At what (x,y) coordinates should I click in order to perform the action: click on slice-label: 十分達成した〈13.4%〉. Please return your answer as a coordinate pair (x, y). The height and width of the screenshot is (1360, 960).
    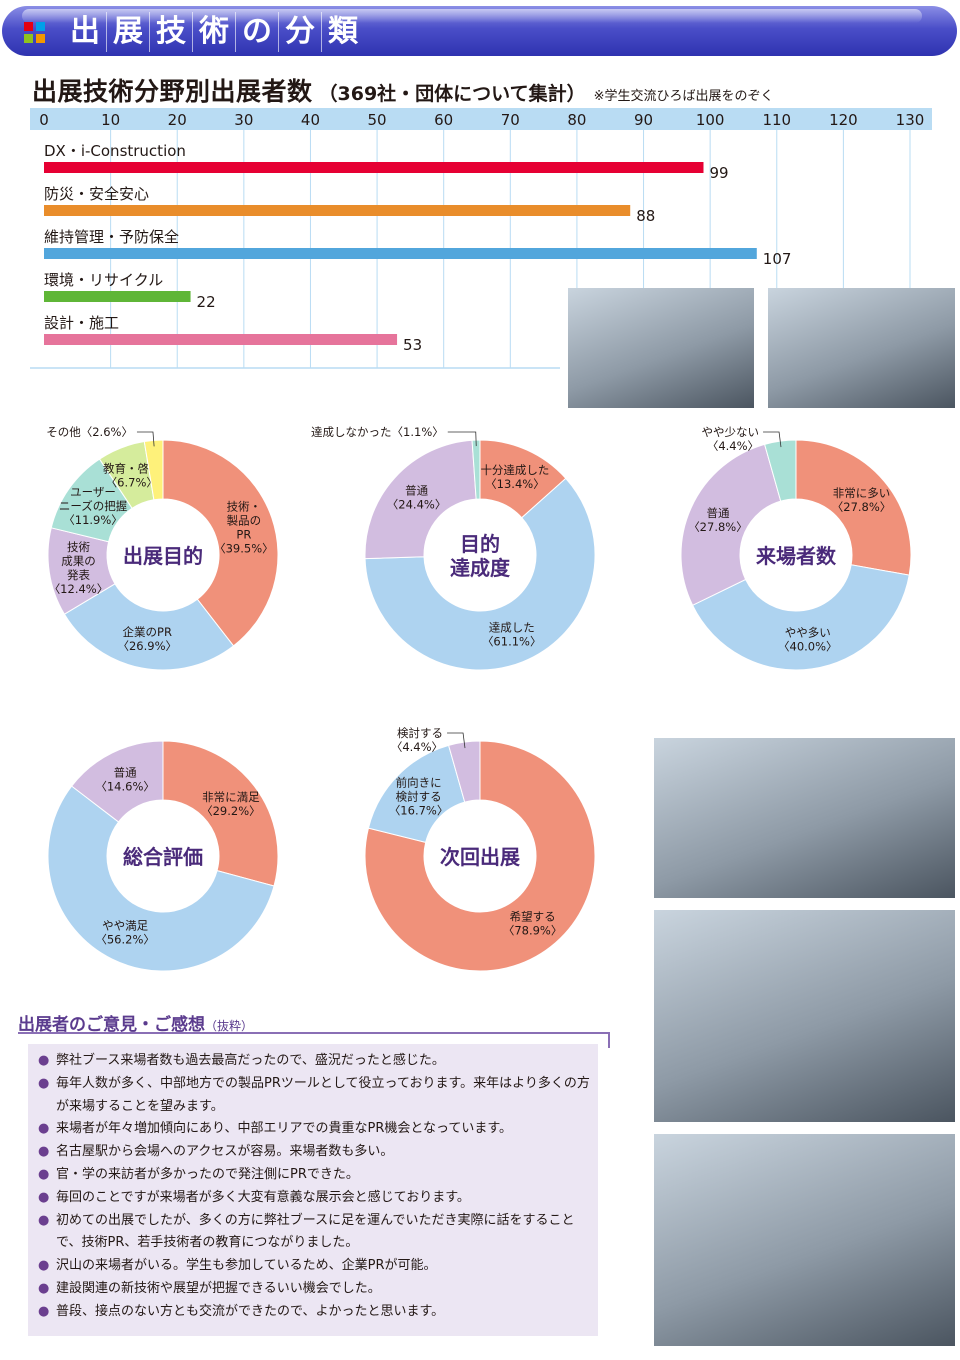
    Looking at the image, I should click on (514, 477).